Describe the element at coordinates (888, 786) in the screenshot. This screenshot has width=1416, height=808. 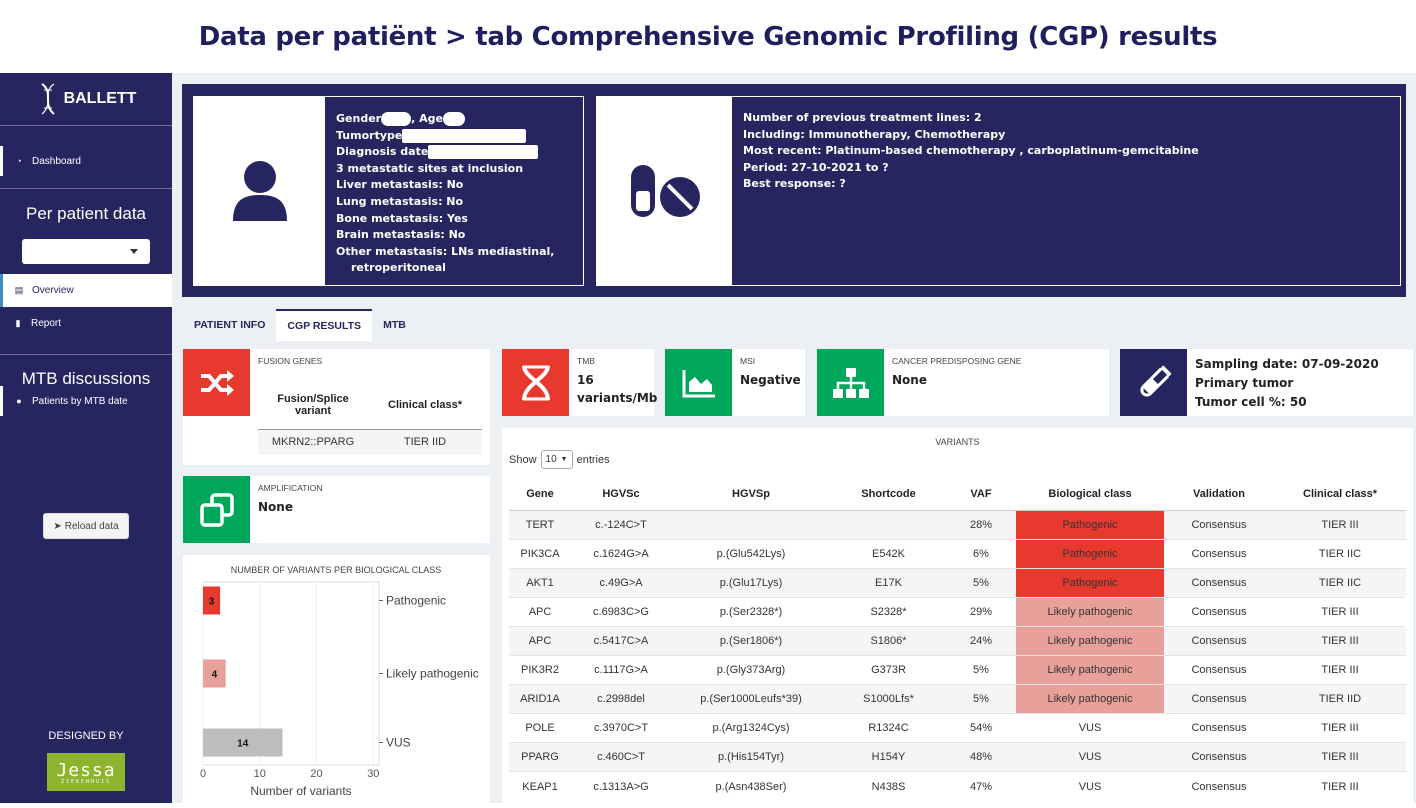
I see `table-cell: N438S` at that location.